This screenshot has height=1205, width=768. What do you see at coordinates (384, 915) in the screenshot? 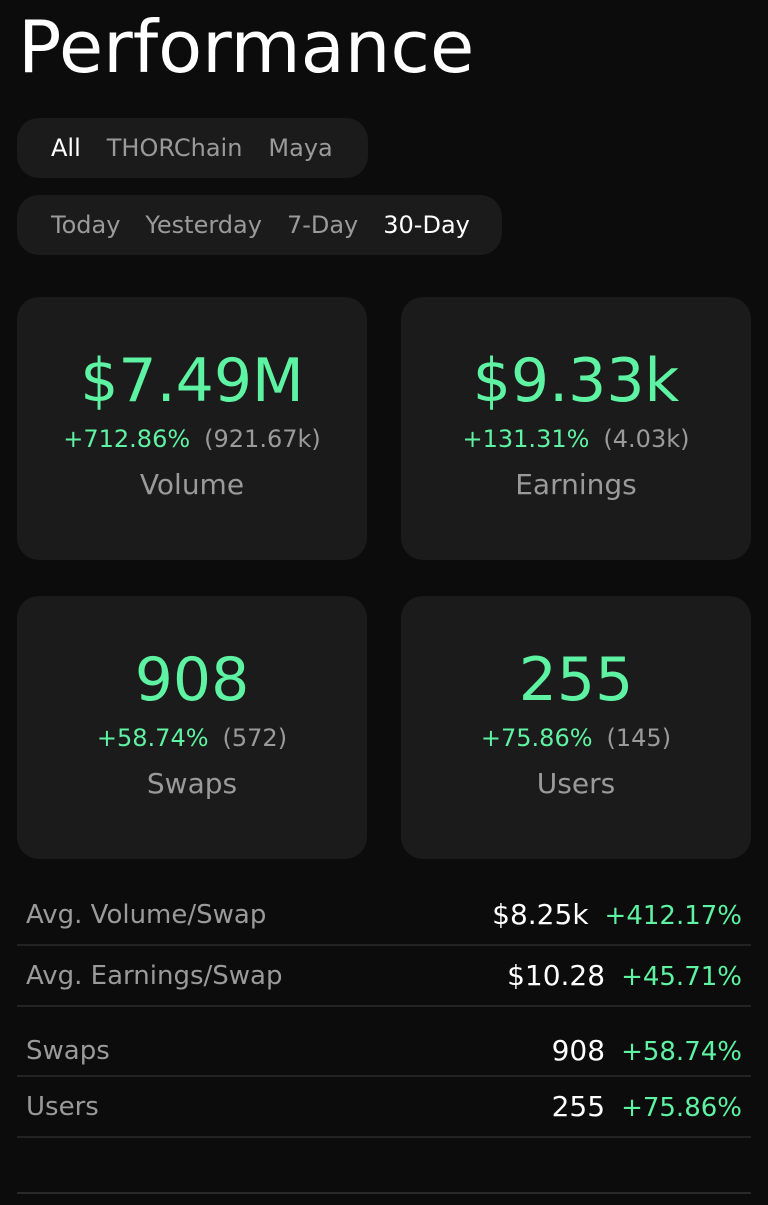
I see `stat-row-avg-volume-per-swap: Avg. Volume/Swap $8.25k +412.17%` at bounding box center [384, 915].